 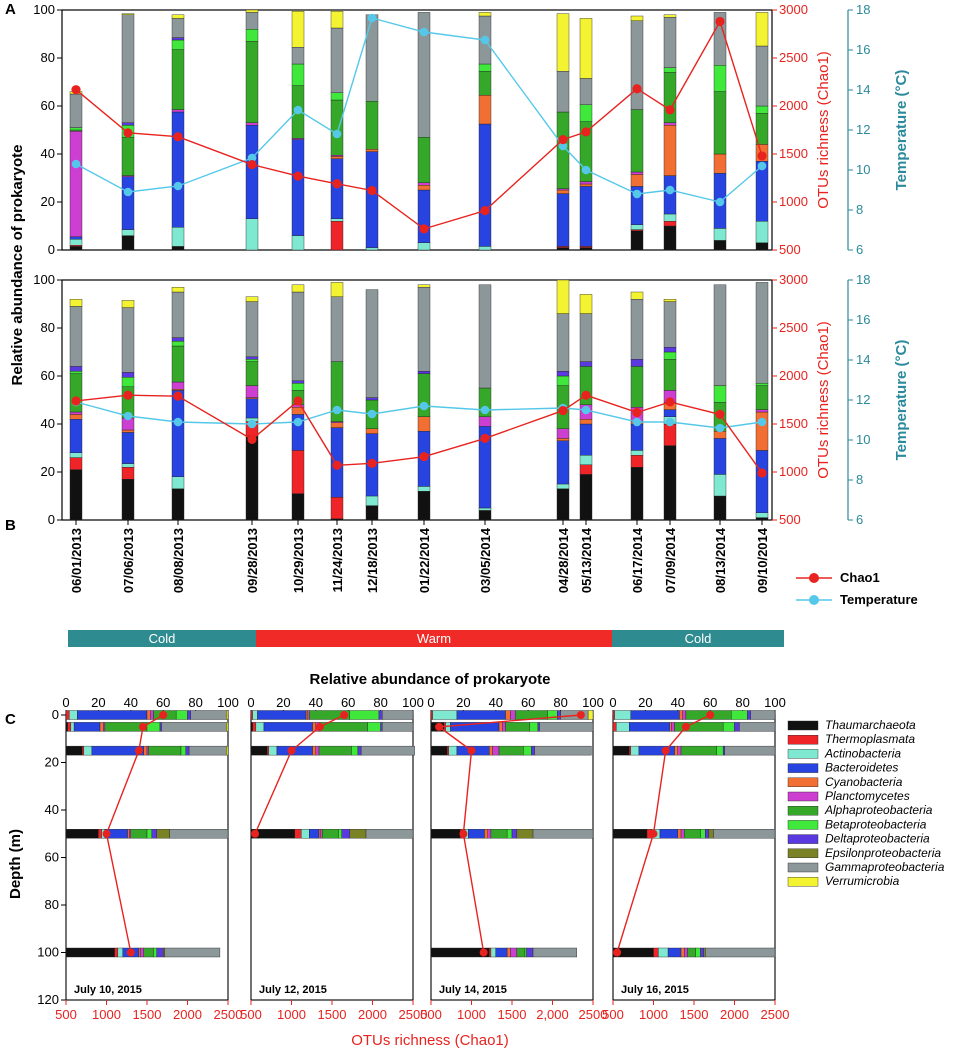 I want to click on depth-tick-label: 40, so click(x=52, y=809).